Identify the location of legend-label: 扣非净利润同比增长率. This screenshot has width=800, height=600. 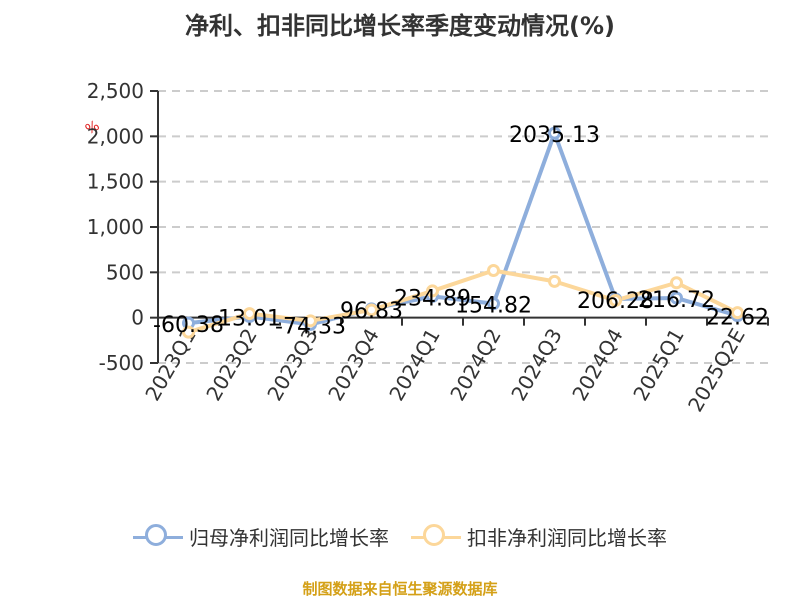
(567, 538).